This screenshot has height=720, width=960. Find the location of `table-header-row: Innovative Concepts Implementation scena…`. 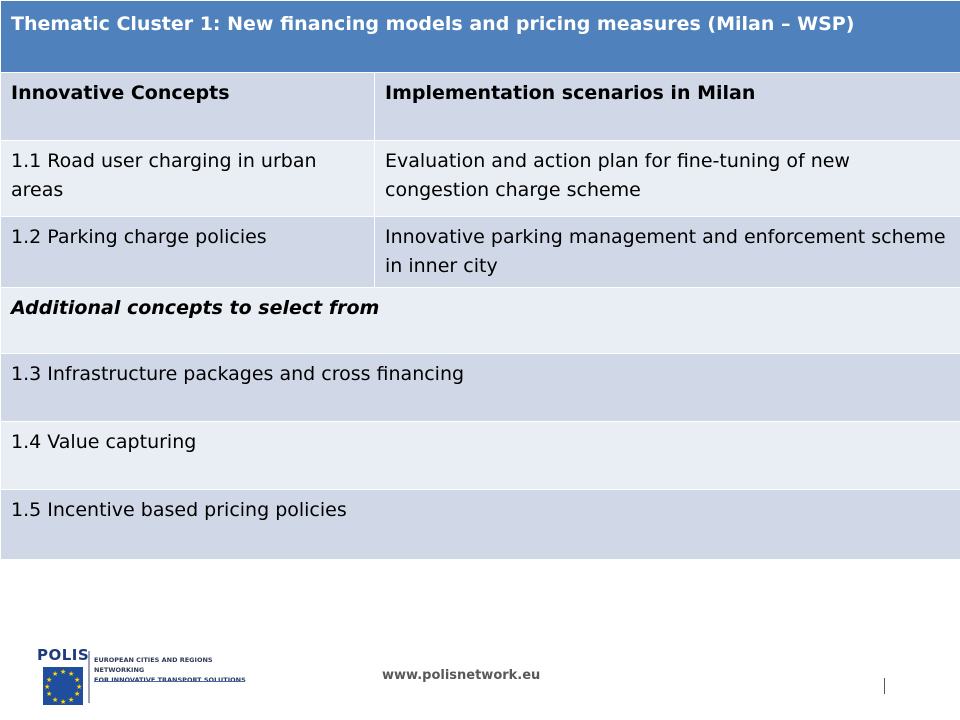

table-header-row: Innovative Concepts Implementation scena… is located at coordinates (480, 106).